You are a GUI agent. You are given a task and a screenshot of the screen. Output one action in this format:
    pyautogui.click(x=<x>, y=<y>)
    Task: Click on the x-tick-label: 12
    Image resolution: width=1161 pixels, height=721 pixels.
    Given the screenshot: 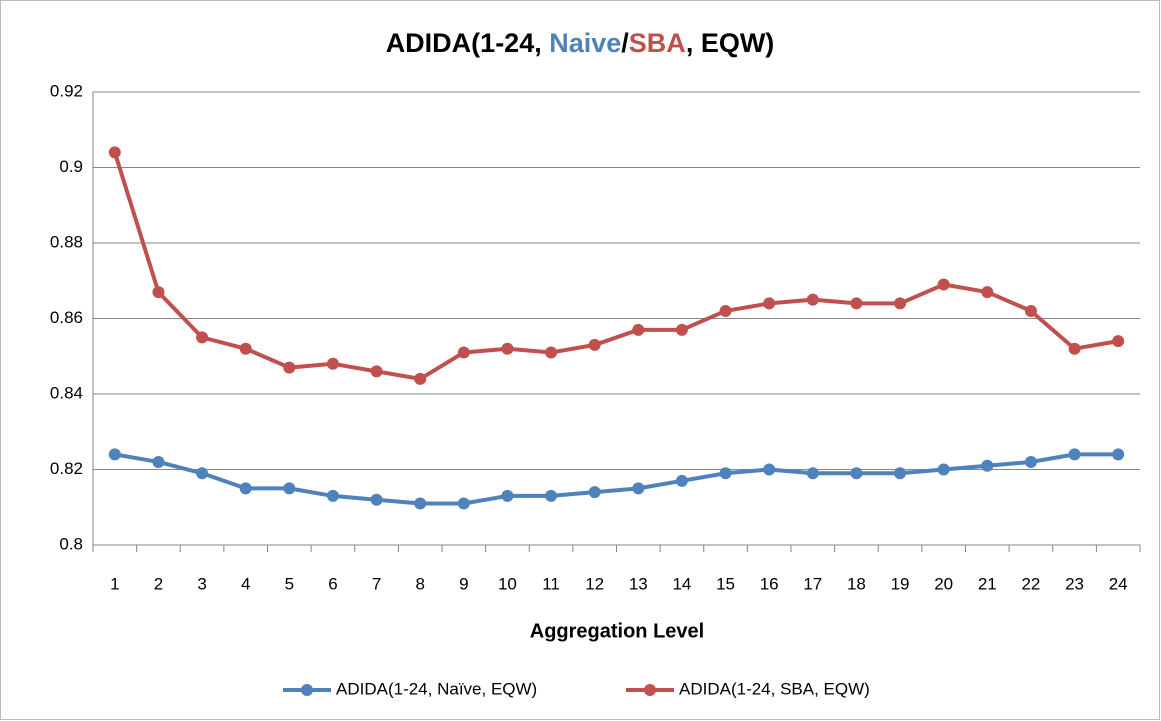 What is the action you would take?
    pyautogui.click(x=594, y=583)
    